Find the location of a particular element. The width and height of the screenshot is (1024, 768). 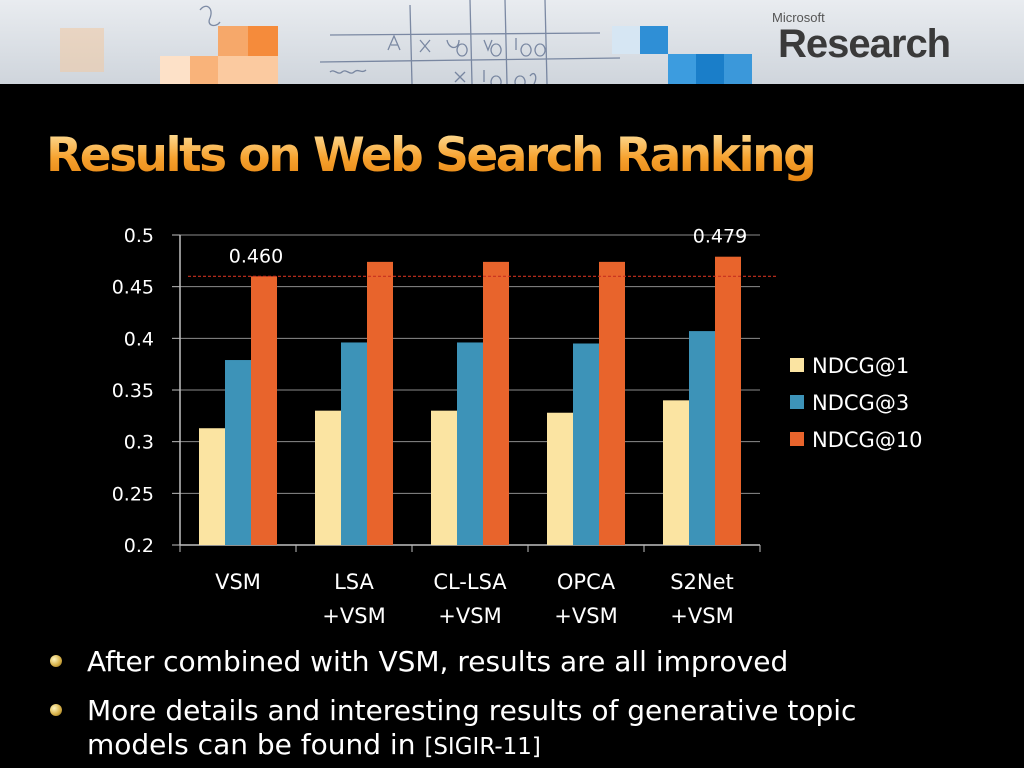

header-banner: Microsoft Research is located at coordinates (512, 42).